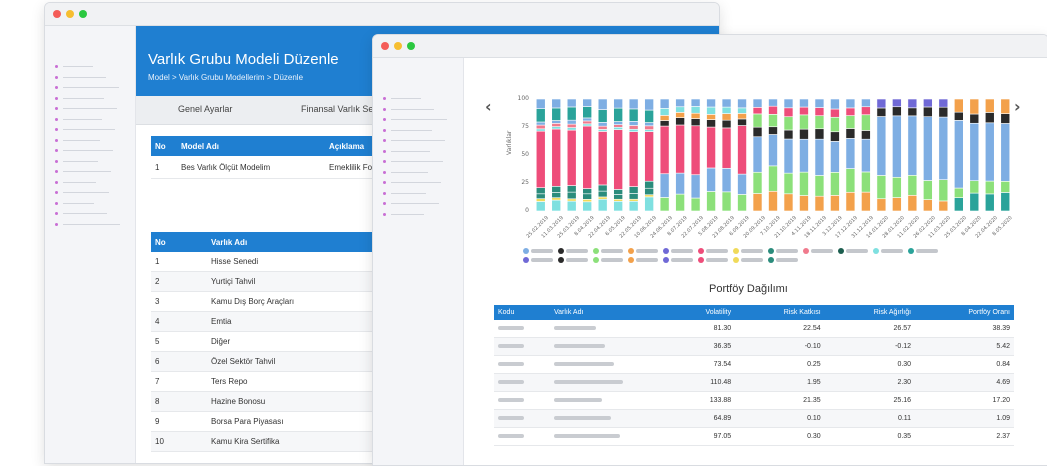  Describe the element at coordinates (271, 262) in the screenshot. I see `table-row: 1 Hisse Senedi` at that location.